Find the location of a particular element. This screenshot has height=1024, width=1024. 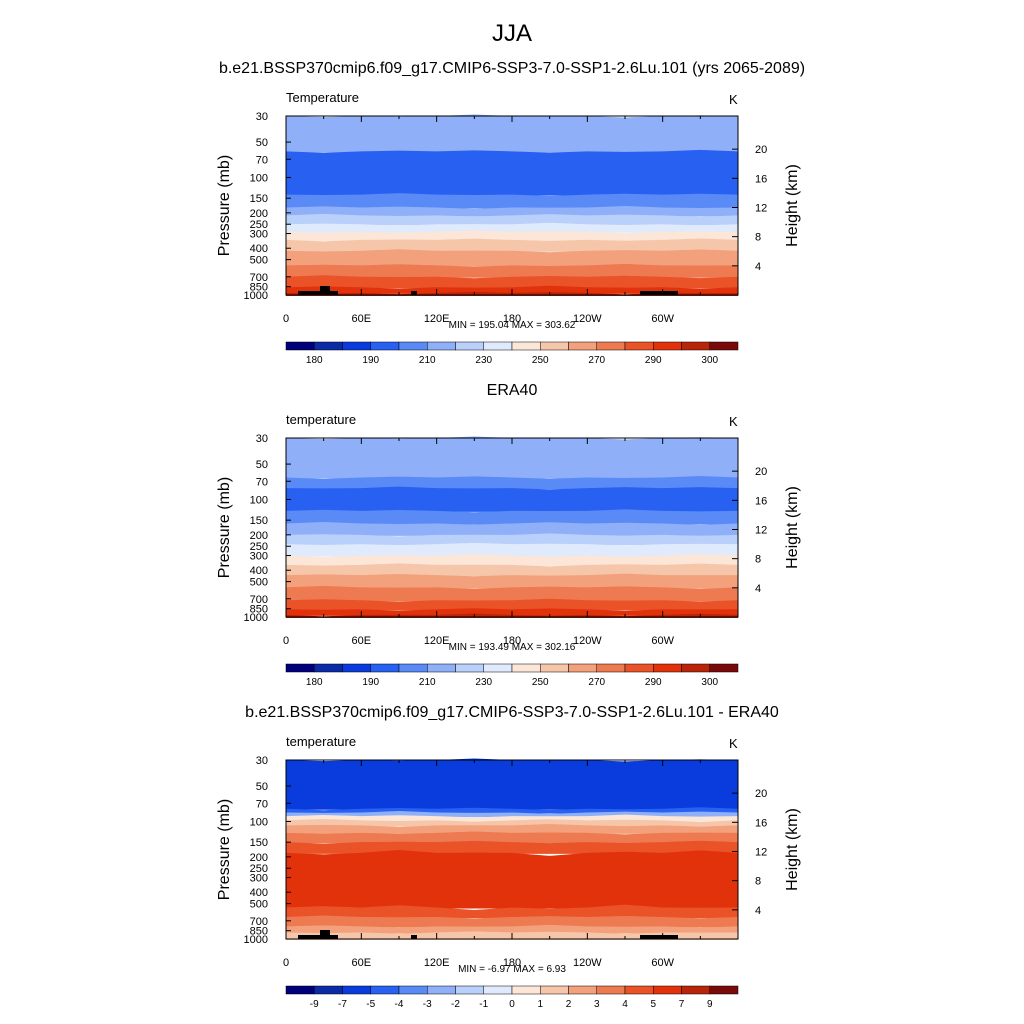

min-max-label: MIN = -6.97 MAX = 6.93 is located at coordinates (512, 969).